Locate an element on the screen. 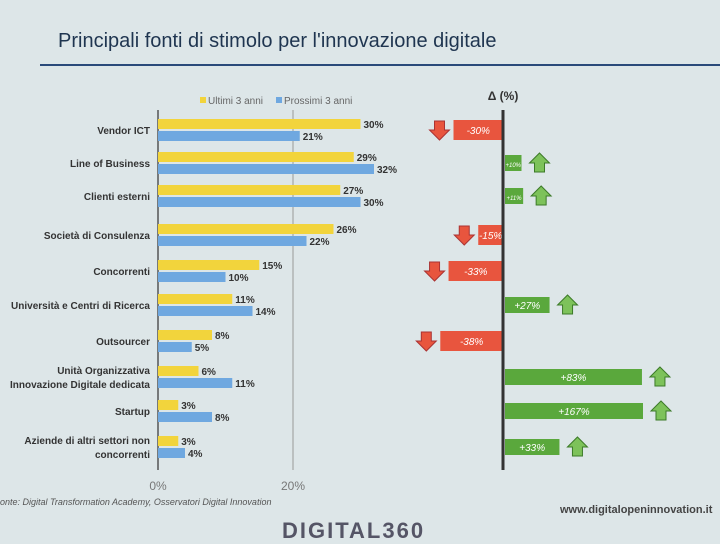  legend-swatch-ultimi is located at coordinates (203, 100).